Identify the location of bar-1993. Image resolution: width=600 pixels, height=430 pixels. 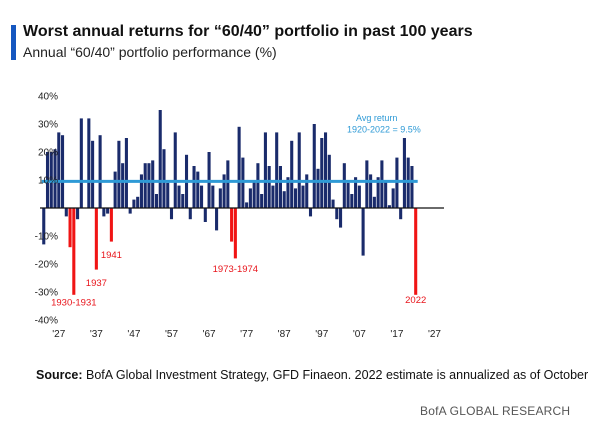
(307, 191).